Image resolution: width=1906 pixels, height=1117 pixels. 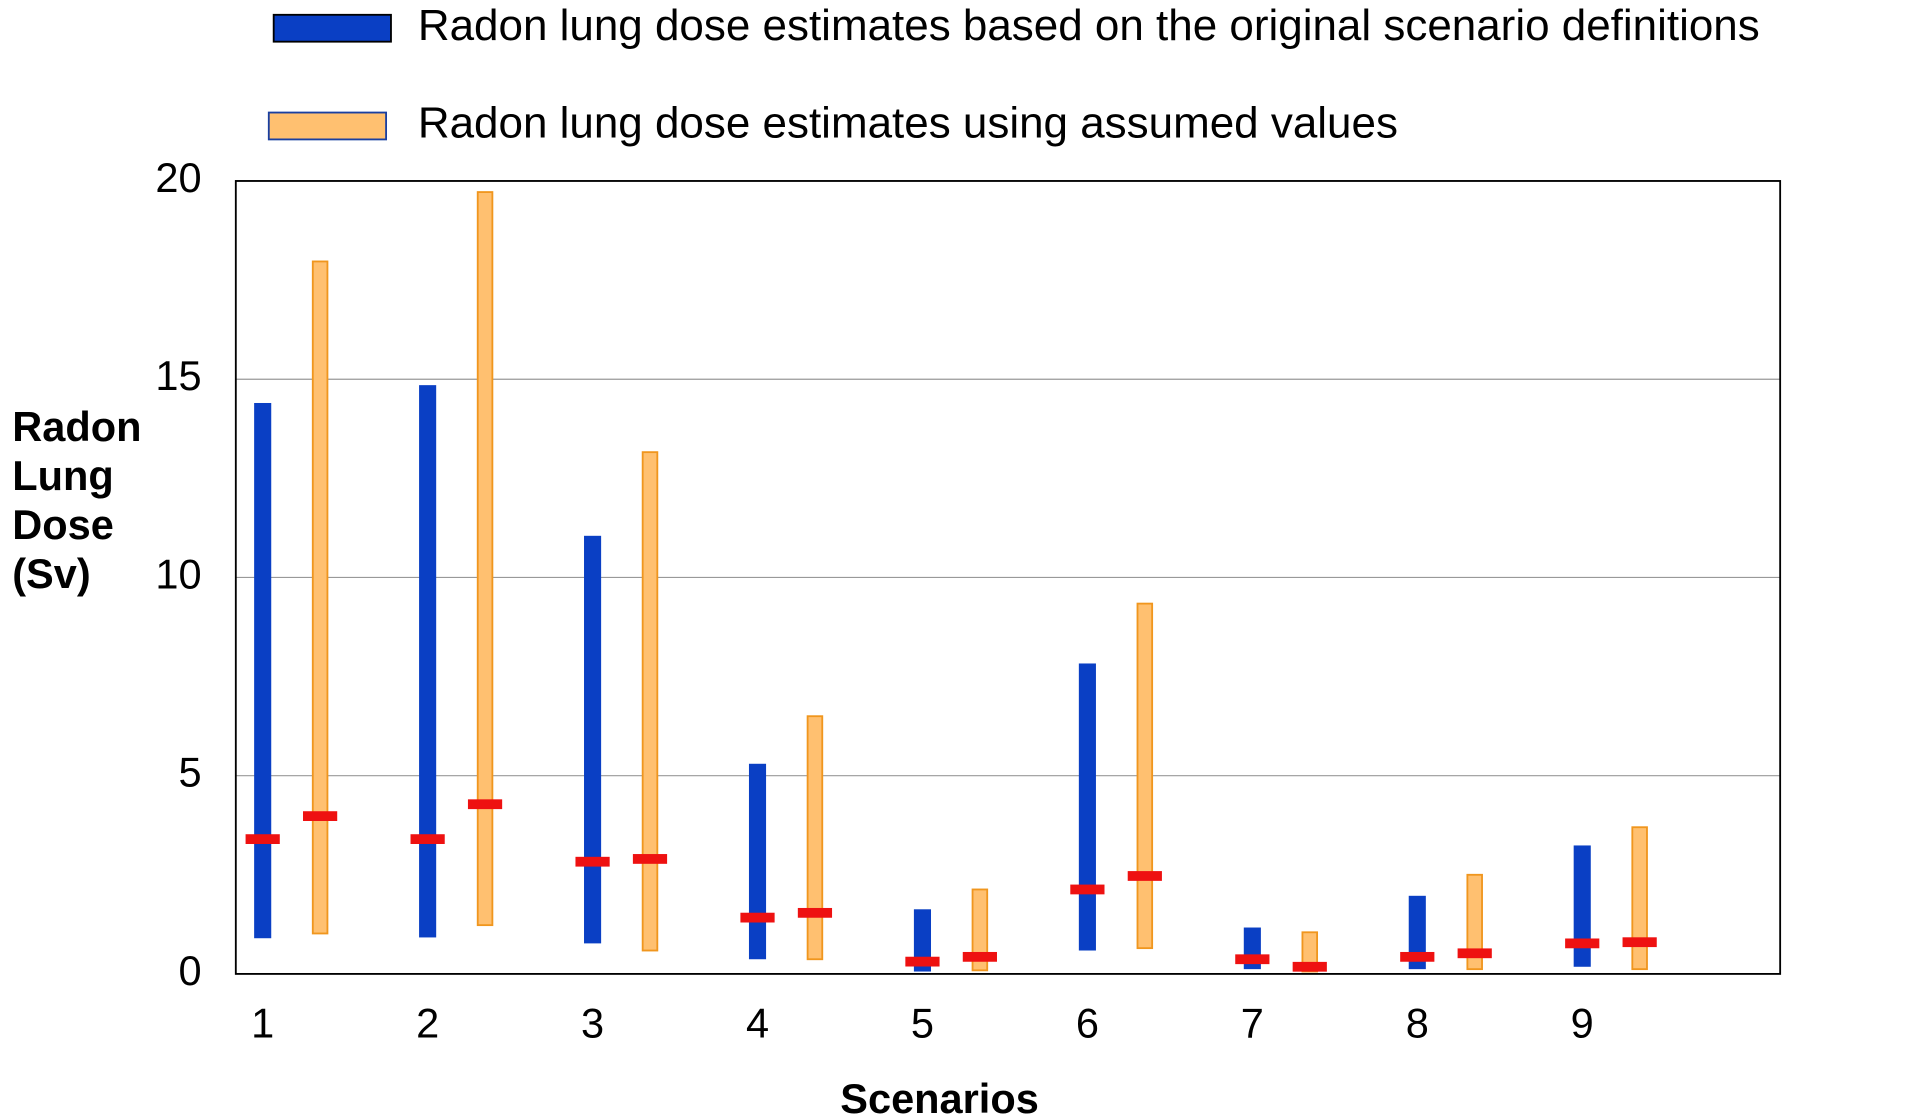 What do you see at coordinates (427, 1022) in the screenshot?
I see `x-tick-label: 2` at bounding box center [427, 1022].